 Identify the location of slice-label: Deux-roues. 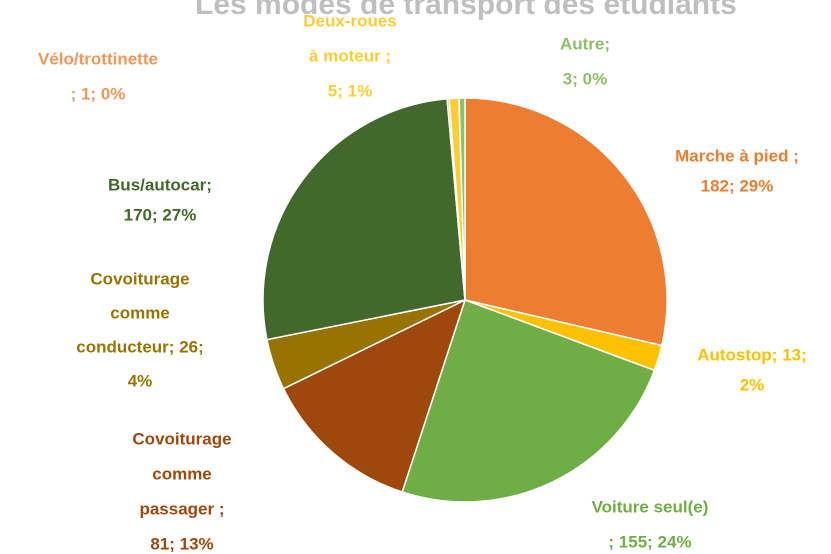
(350, 20).